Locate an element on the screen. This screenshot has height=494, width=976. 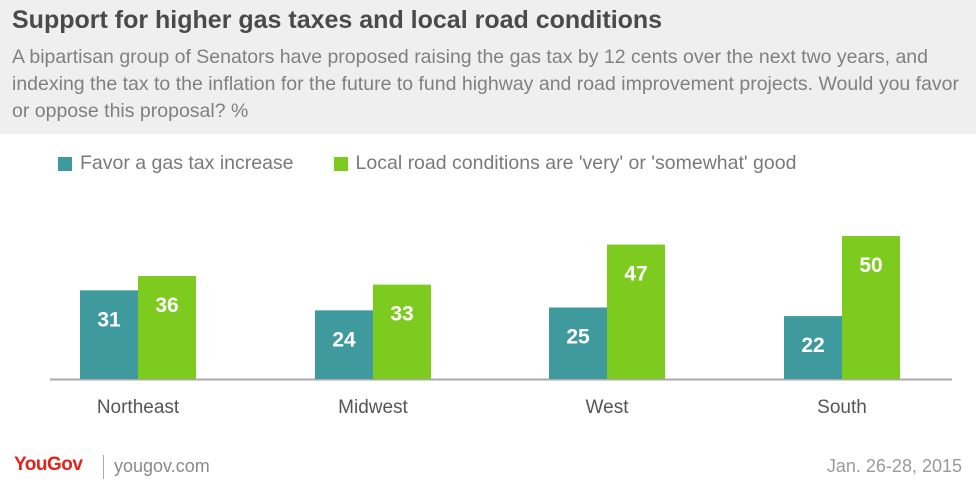
category-label: Midwest is located at coordinates (373, 407).